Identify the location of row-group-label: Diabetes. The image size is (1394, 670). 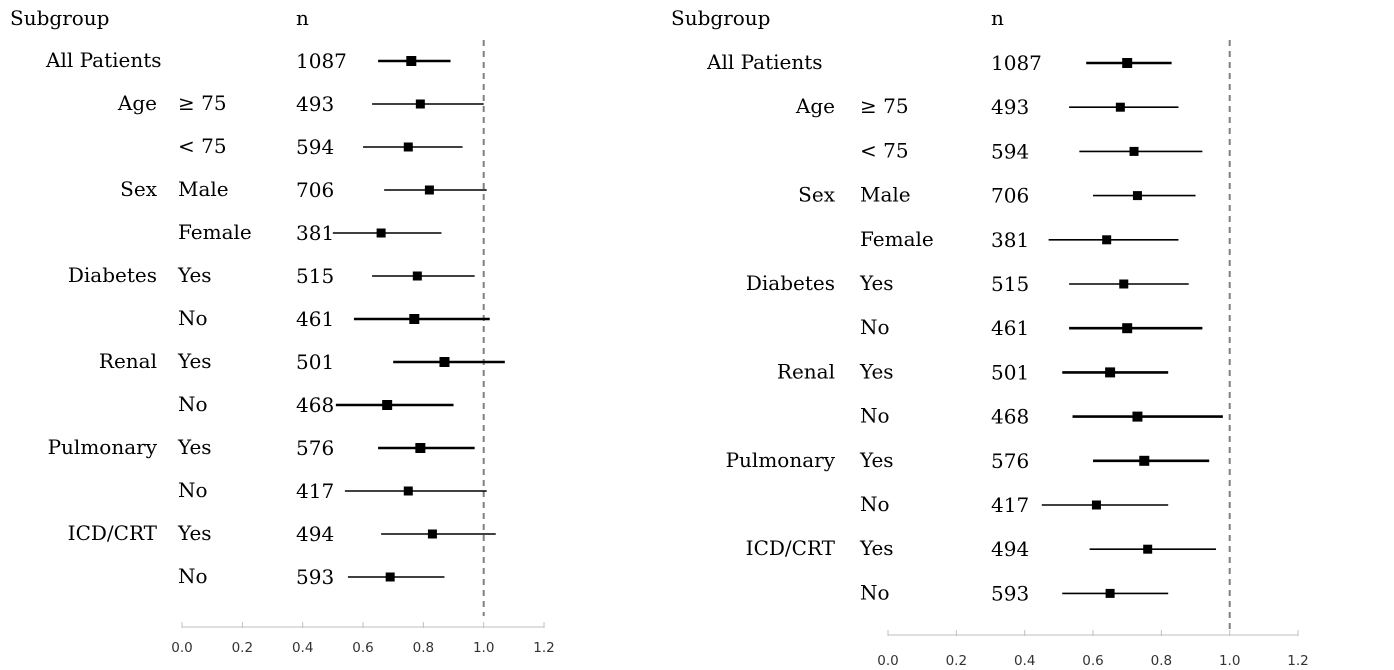
(790, 283).